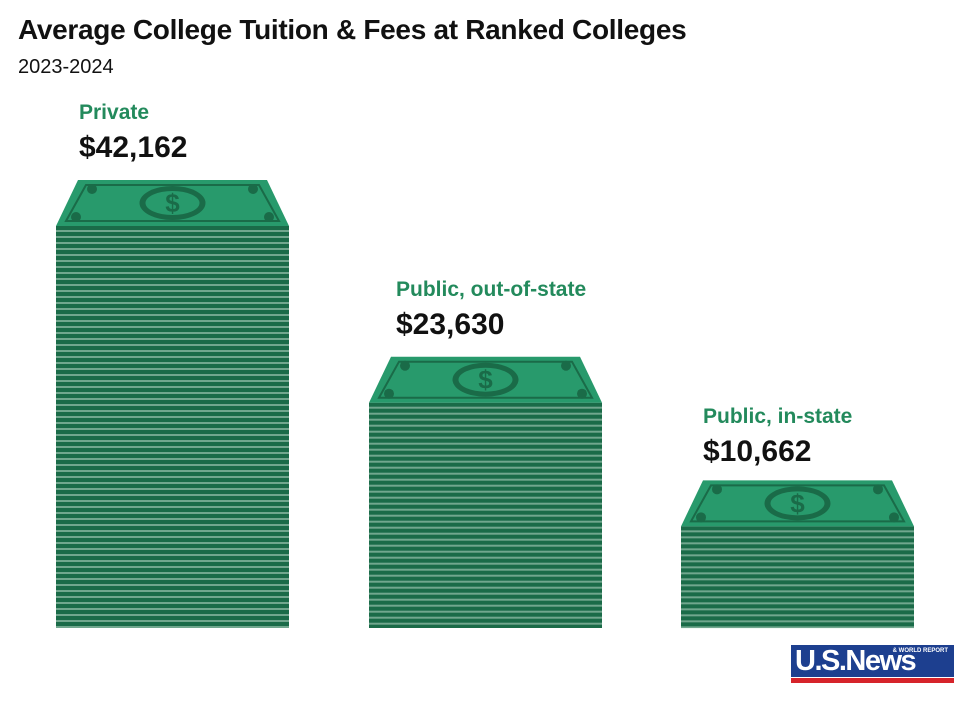 The image size is (970, 701). Describe the element at coordinates (114, 112) in the screenshot. I see `category-label-private: Private` at that location.